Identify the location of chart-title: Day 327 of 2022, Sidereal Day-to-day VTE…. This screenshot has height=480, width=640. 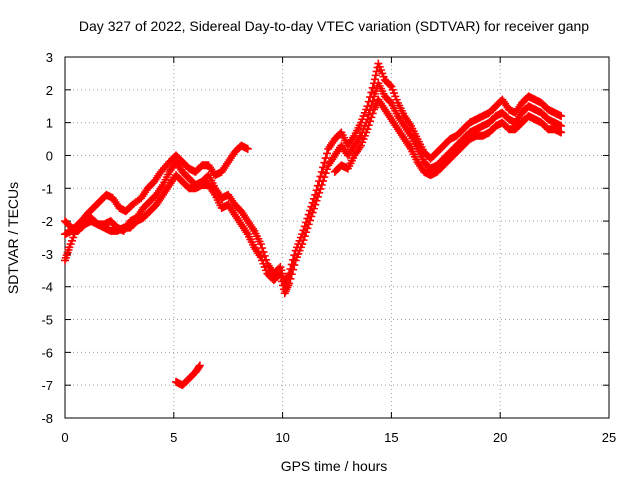
(334, 26).